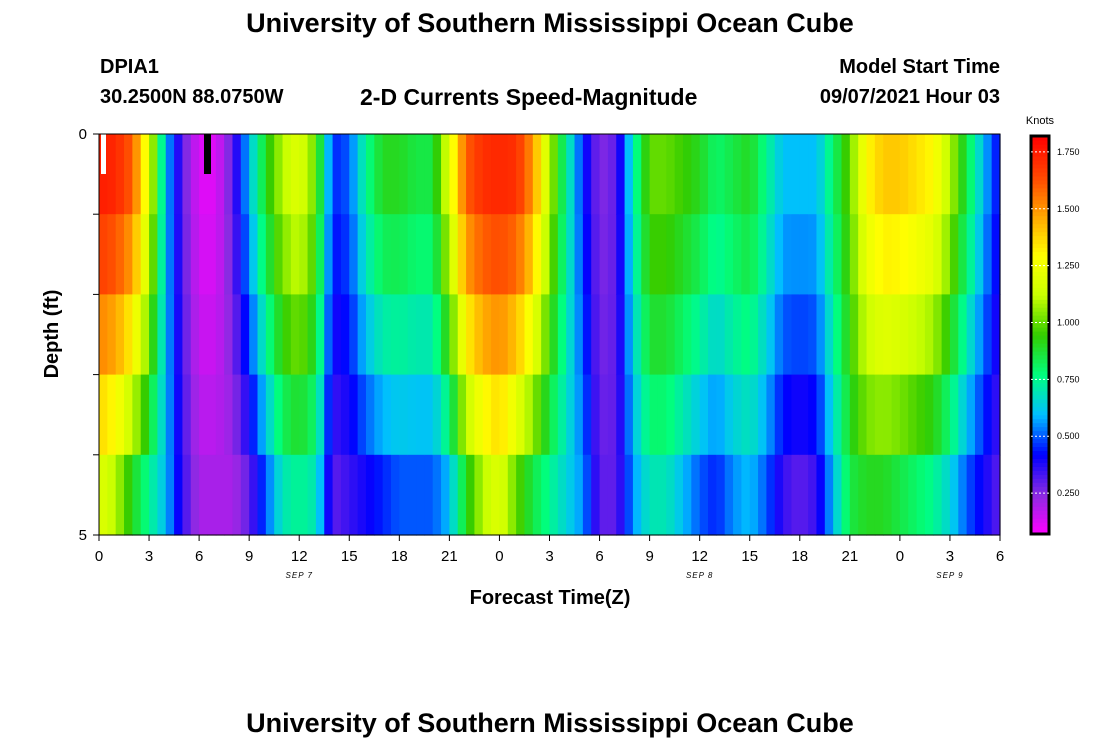 This screenshot has width=1100, height=750. Describe the element at coordinates (1053, 325) in the screenshot. I see `colorbar: Knots 0.250 0.500 0.750 1.000 1.250 1.500 1.750` at that location.